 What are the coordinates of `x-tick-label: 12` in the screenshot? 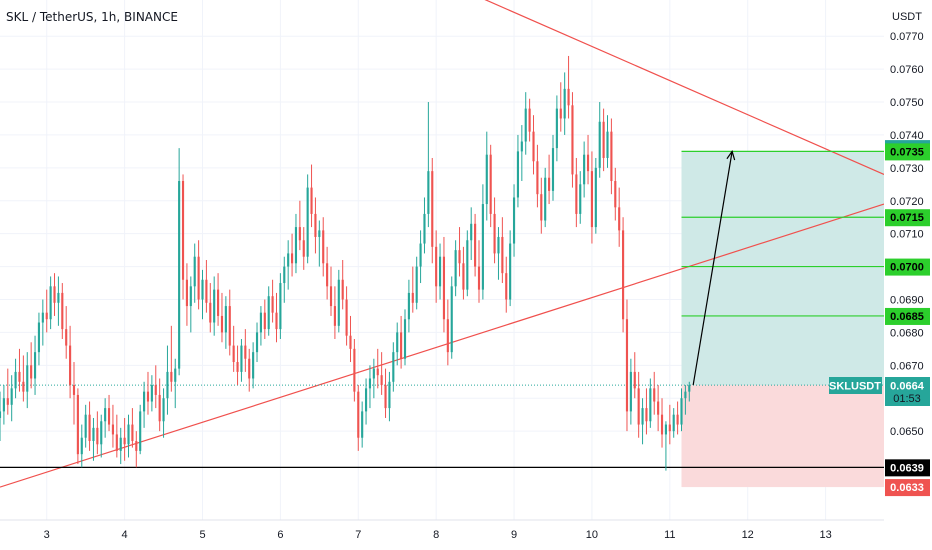 It's located at (748, 535).